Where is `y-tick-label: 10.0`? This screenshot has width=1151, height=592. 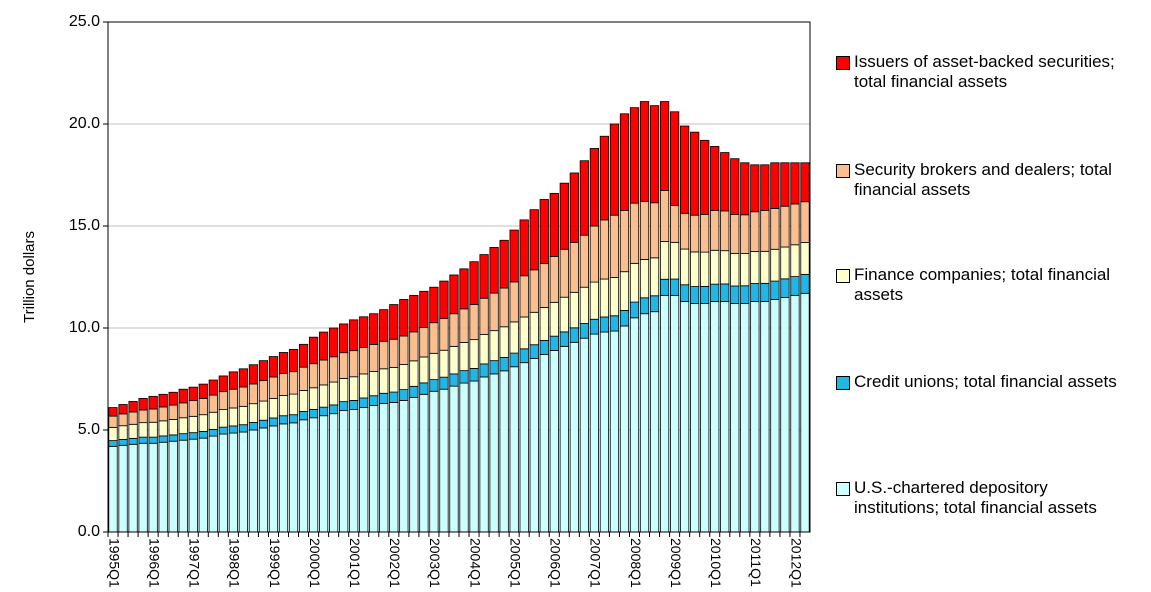 y-tick-label: 10.0 is located at coordinates (84, 327).